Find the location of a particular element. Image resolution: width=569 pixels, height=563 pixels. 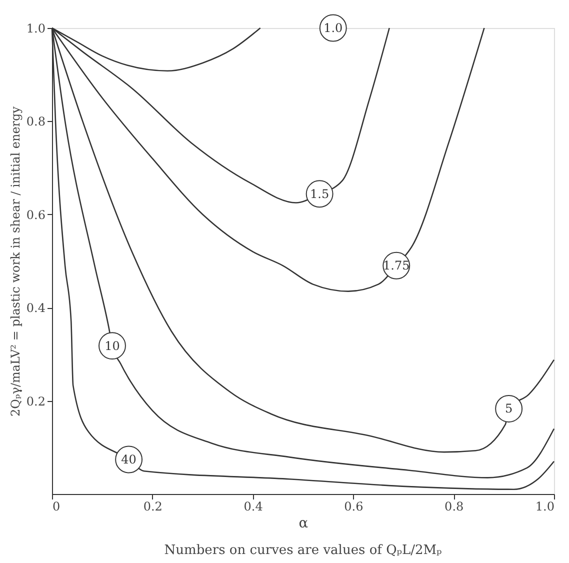

y-tick-label: 0.8 is located at coordinates (36, 121).